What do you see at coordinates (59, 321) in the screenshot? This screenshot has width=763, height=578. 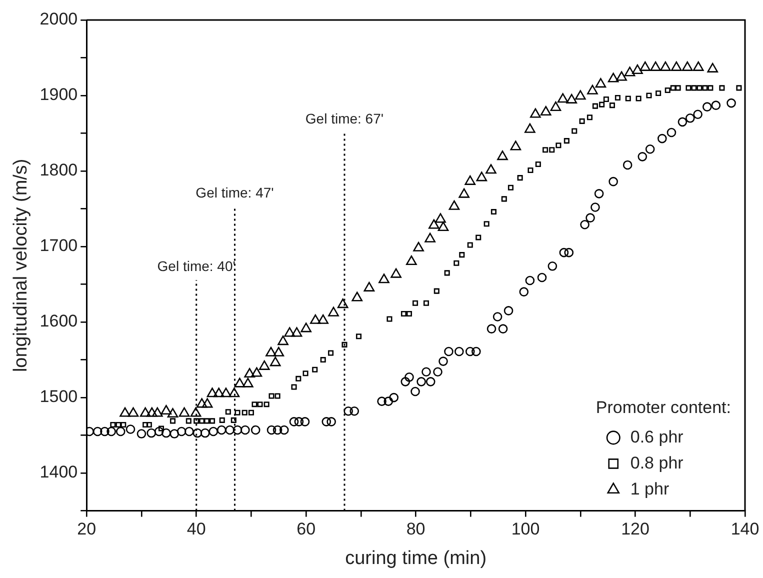 I see `y-tick-label: 1600` at bounding box center [59, 321].